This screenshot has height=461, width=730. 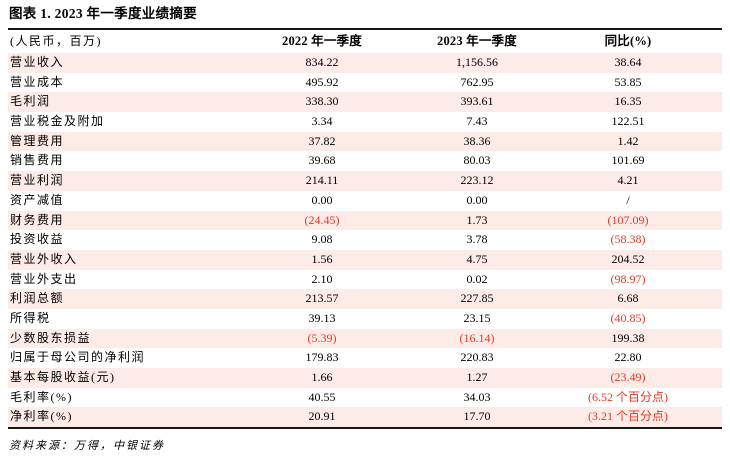 What do you see at coordinates (628, 180) in the screenshot?
I see `value-yoy: 4.21` at bounding box center [628, 180].